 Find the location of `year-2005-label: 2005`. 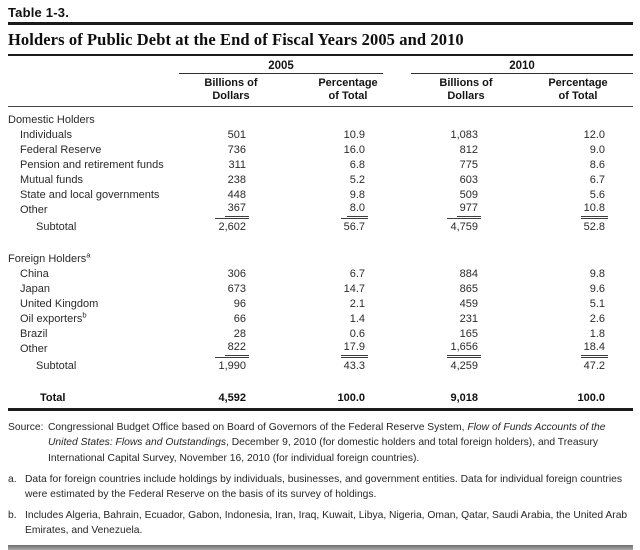

year-2005-label: 2005 is located at coordinates (281, 67).